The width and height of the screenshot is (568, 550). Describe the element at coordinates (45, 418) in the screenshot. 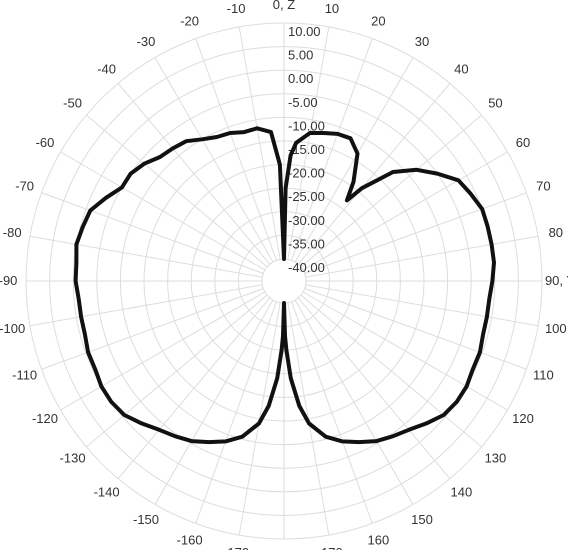

I see `angle-tick-label: -120` at that location.